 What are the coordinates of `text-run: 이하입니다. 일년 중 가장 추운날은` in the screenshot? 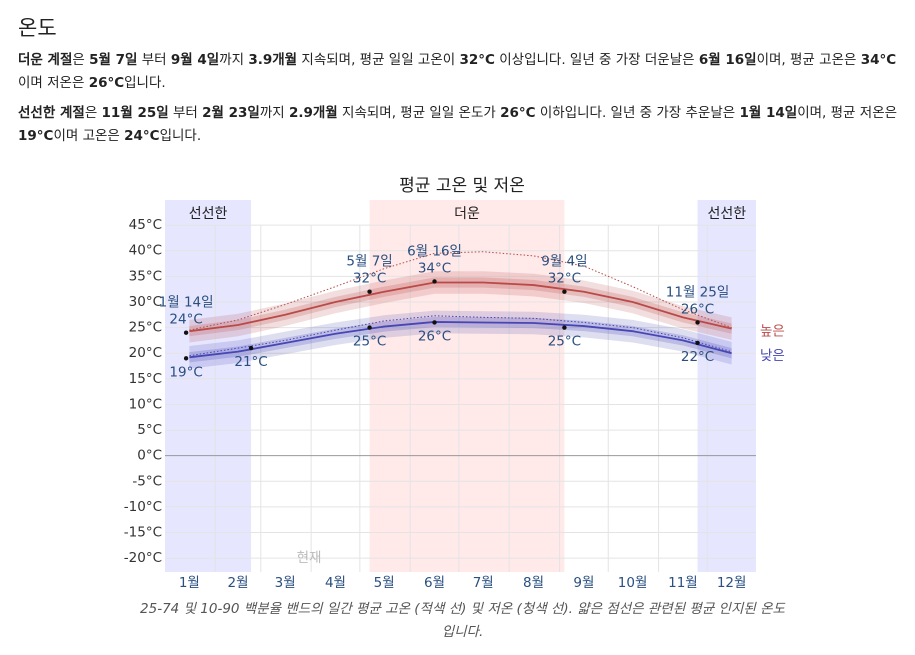 It's located at (637, 113).